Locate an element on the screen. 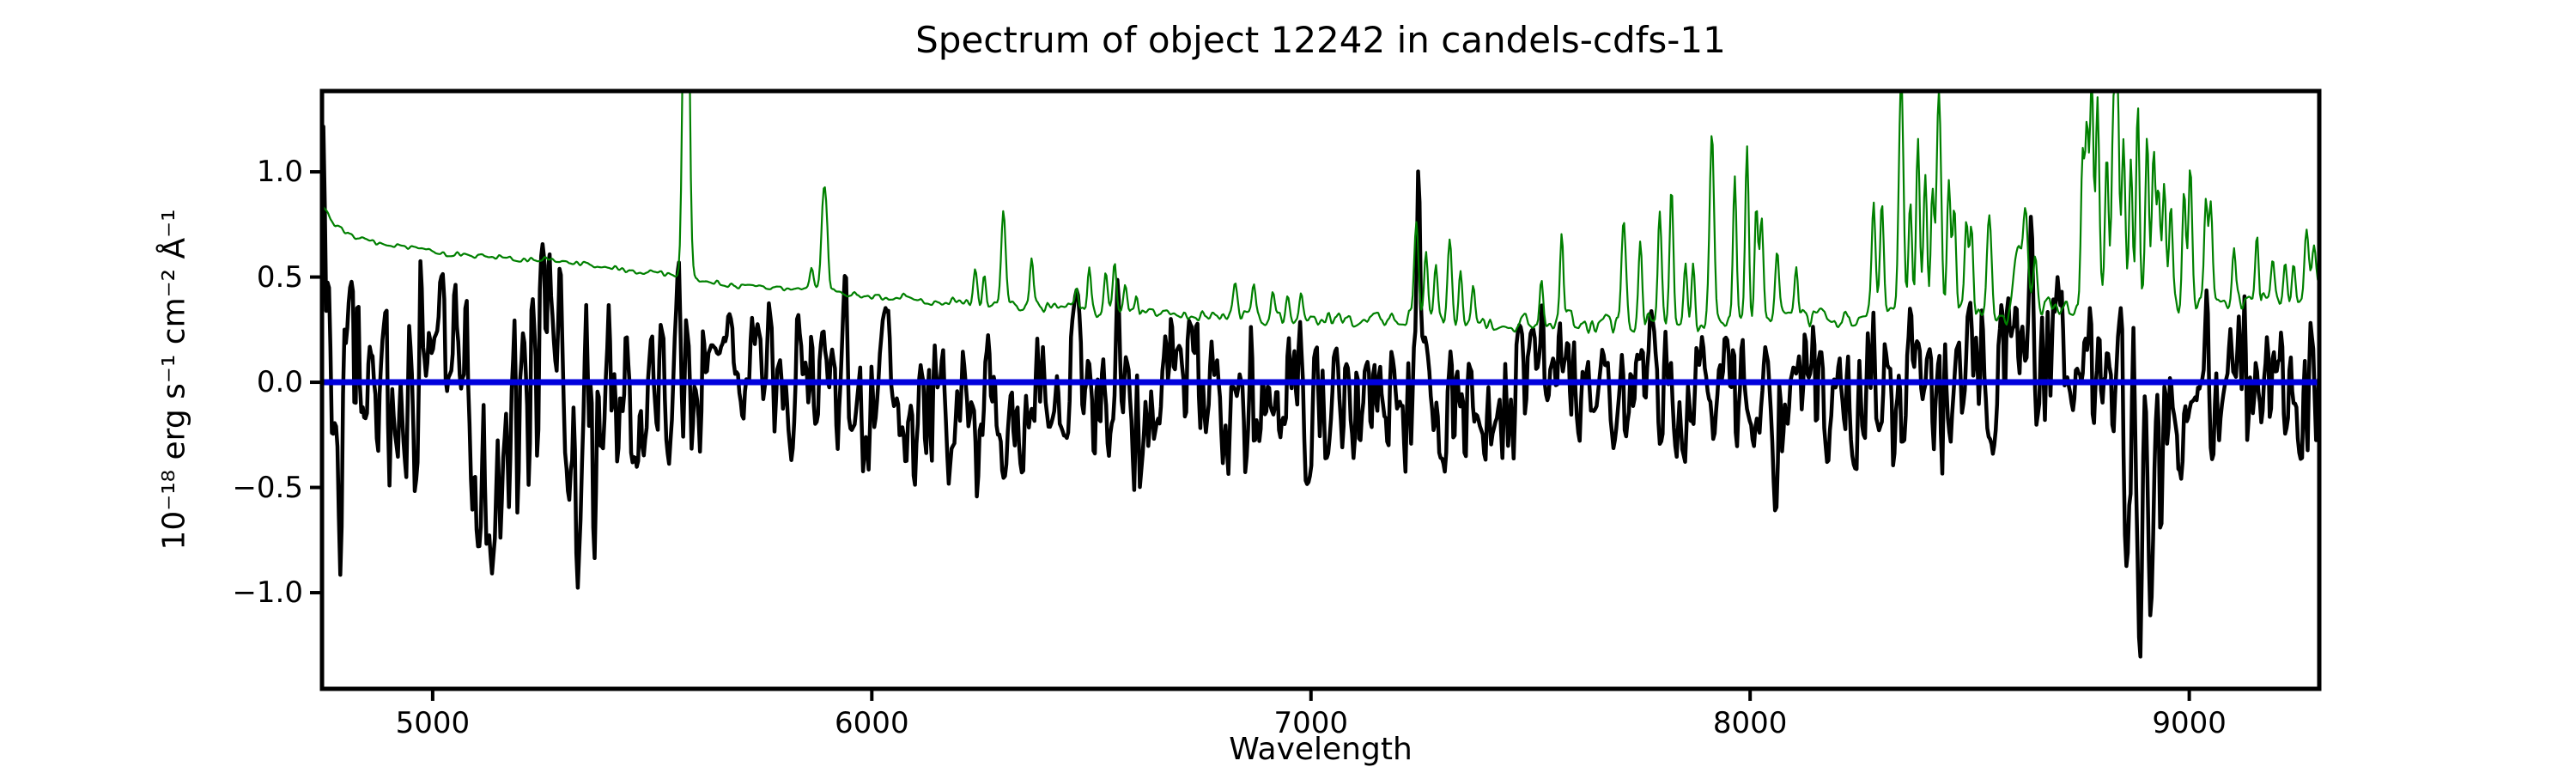 The width and height of the screenshot is (2576, 773). y-tick-label: −1.0 is located at coordinates (268, 593).